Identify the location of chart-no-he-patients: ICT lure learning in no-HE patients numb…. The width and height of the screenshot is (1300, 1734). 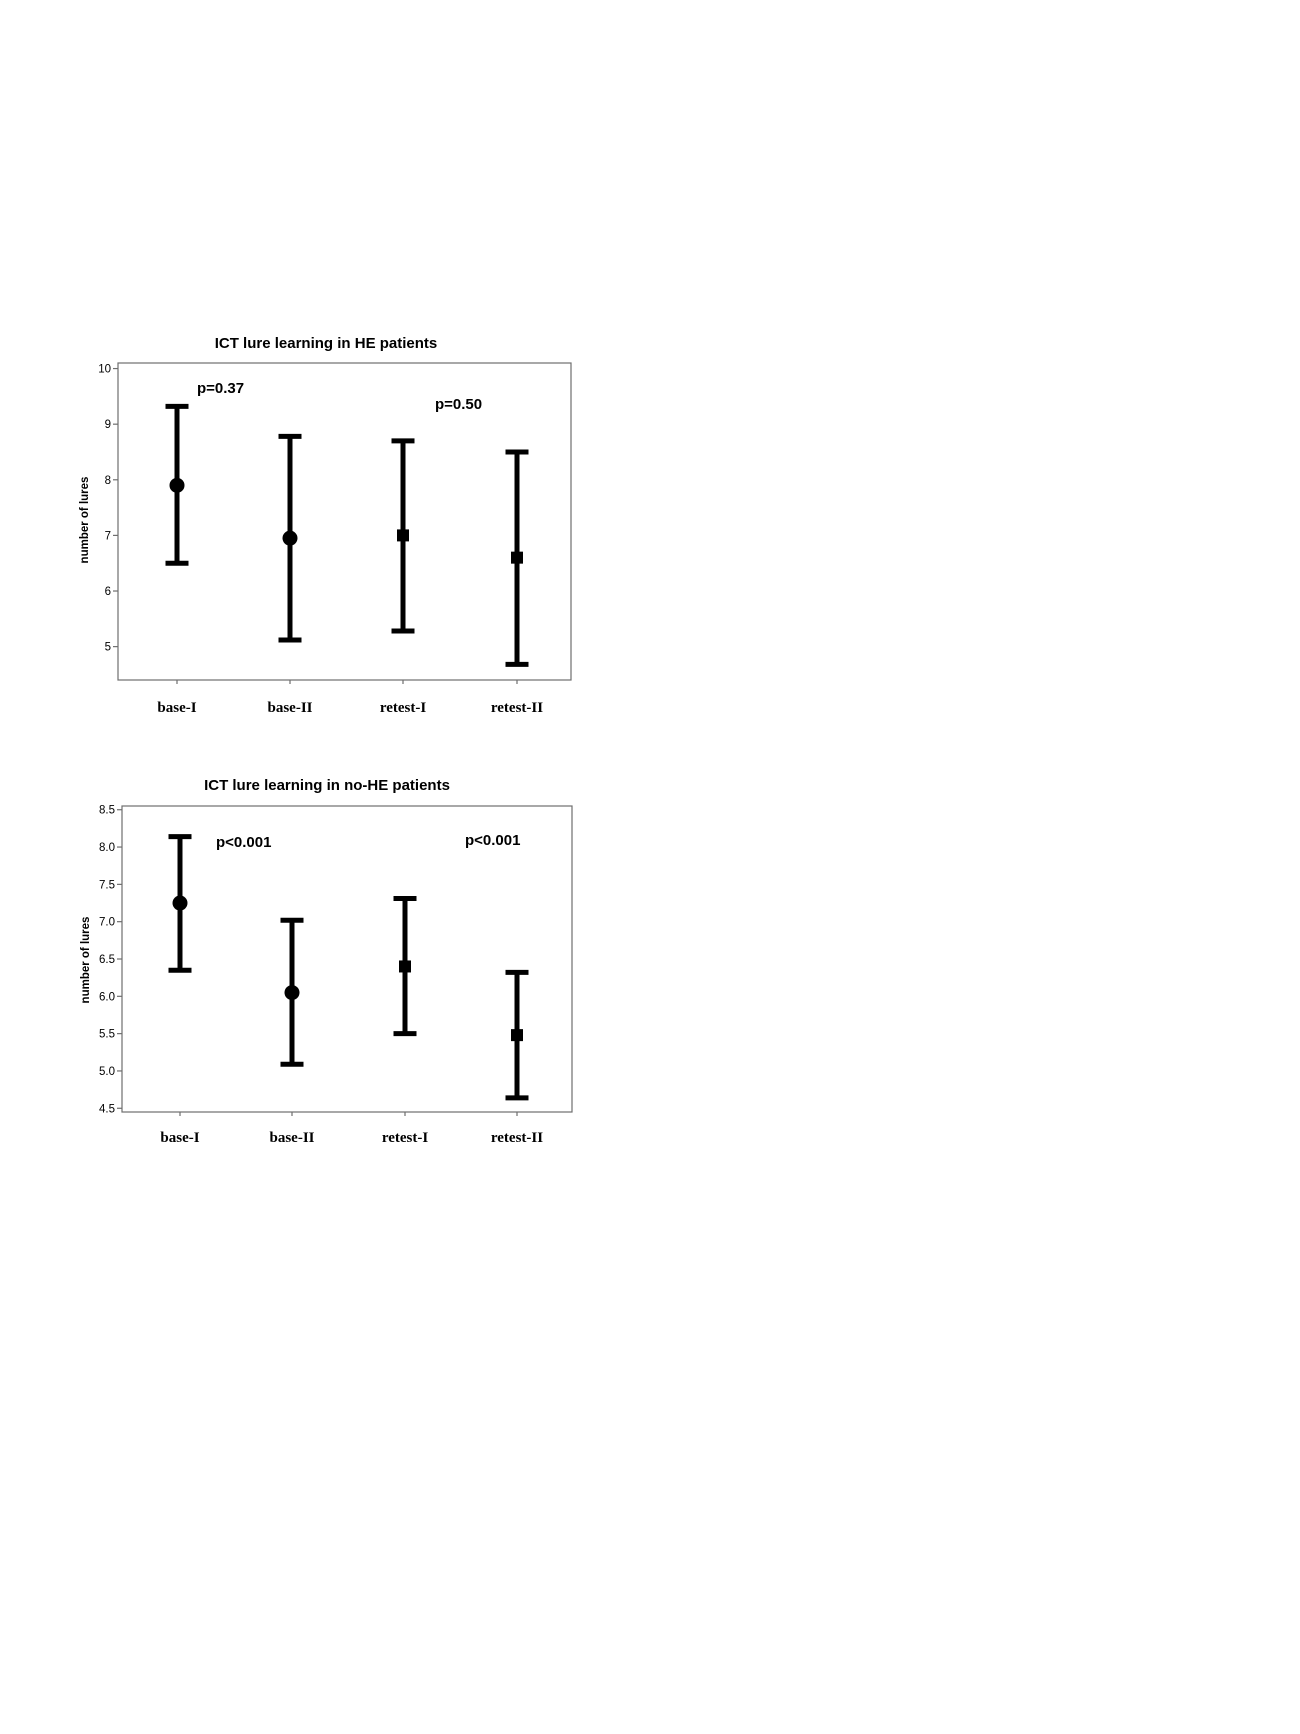
(326, 961).